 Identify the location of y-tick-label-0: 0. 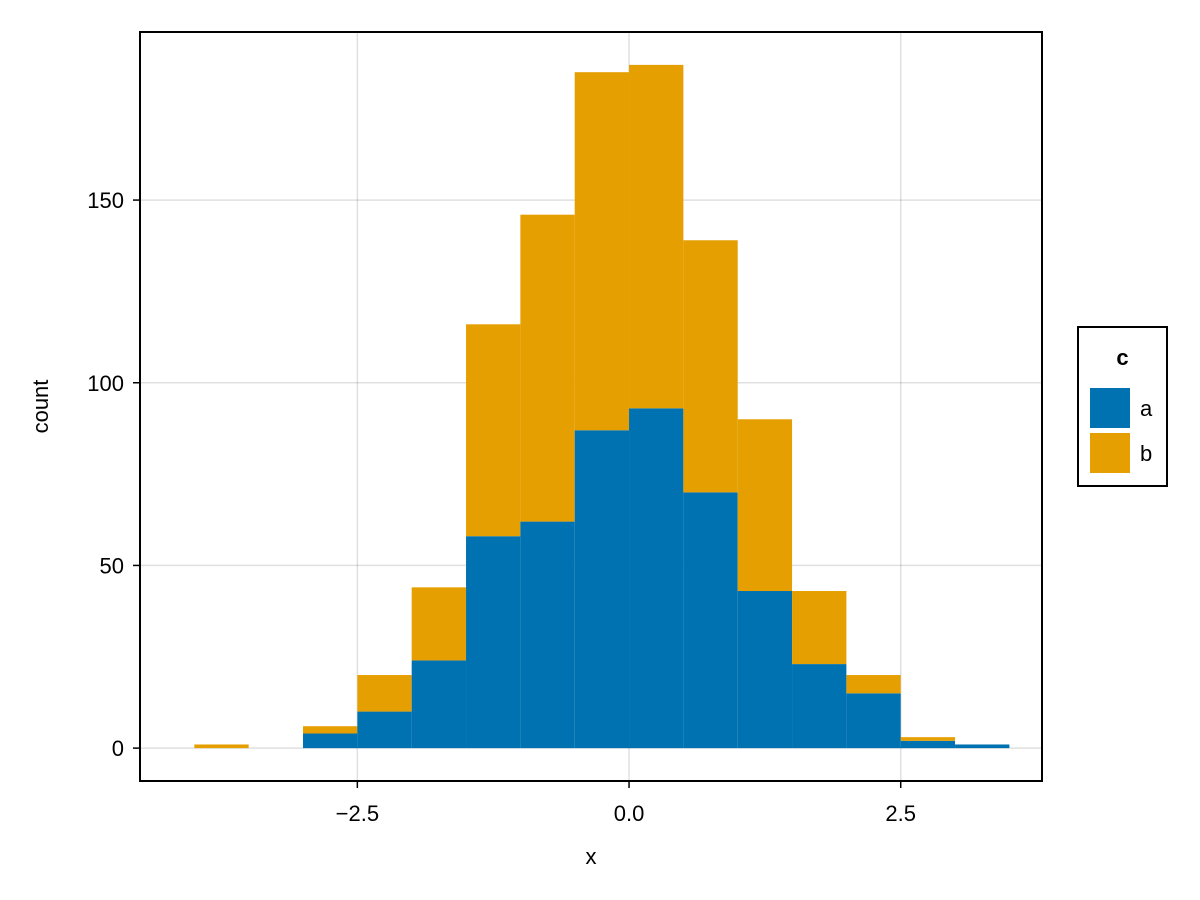
(118, 748).